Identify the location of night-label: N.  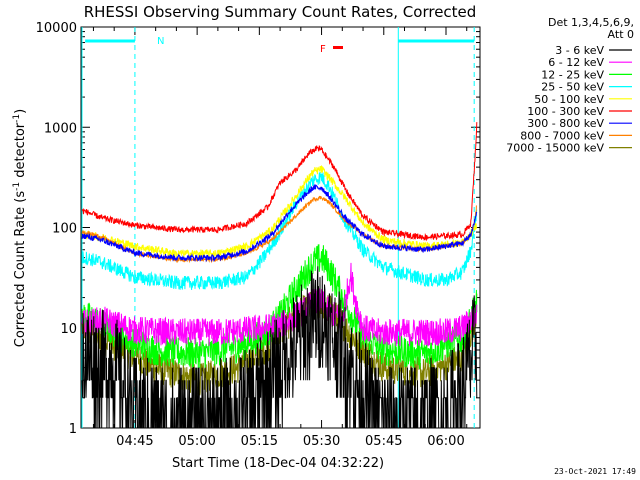
(160, 41).